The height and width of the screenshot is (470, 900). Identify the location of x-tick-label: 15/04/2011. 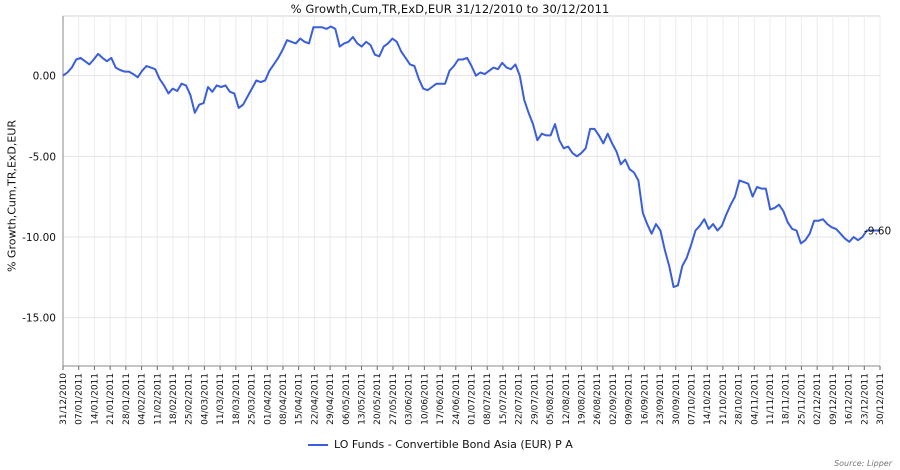
(300, 399).